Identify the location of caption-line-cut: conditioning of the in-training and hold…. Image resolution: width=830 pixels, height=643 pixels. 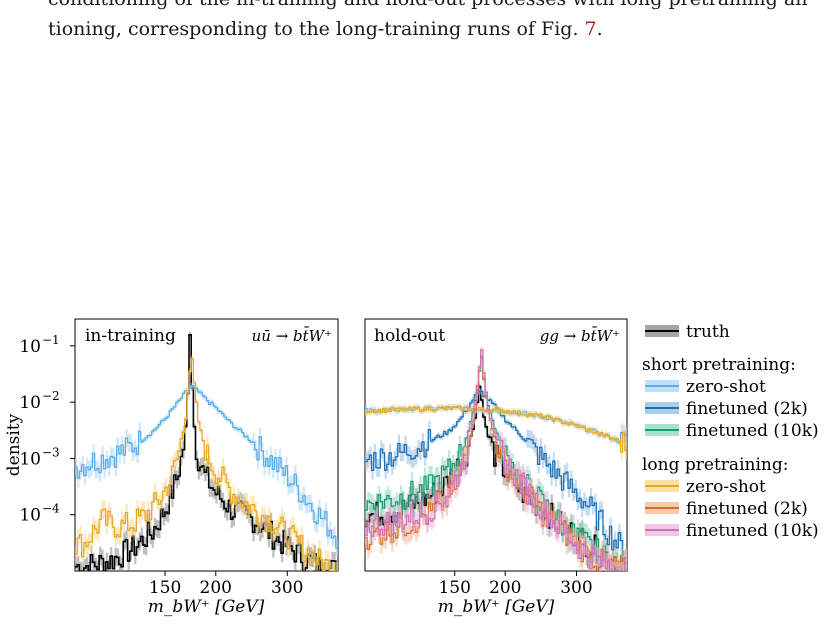
(428, 5).